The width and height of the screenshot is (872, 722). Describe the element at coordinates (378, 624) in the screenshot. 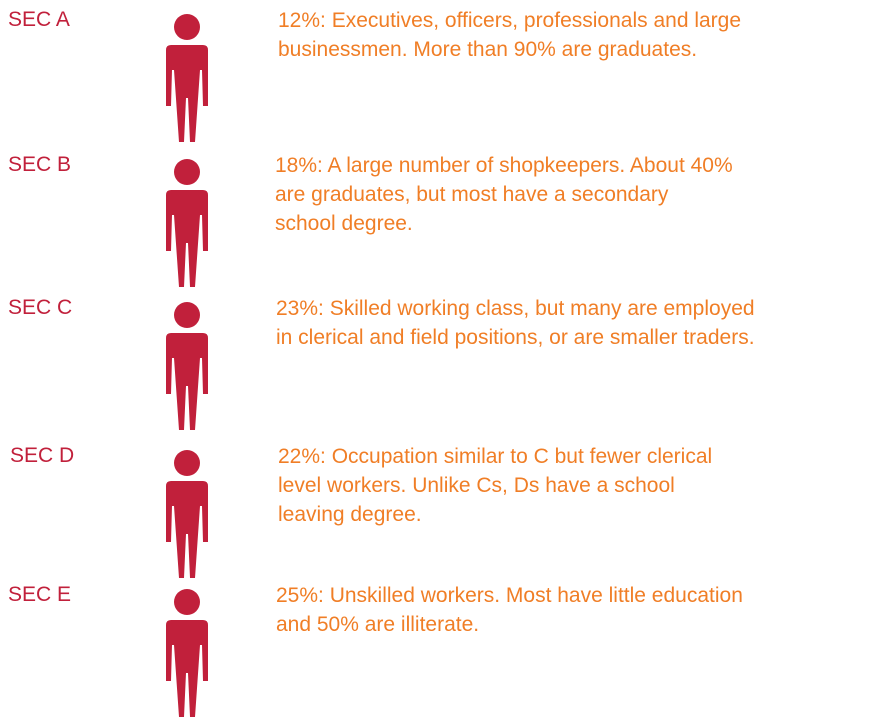

I see `description-line: and 50% are illiterate.` at that location.